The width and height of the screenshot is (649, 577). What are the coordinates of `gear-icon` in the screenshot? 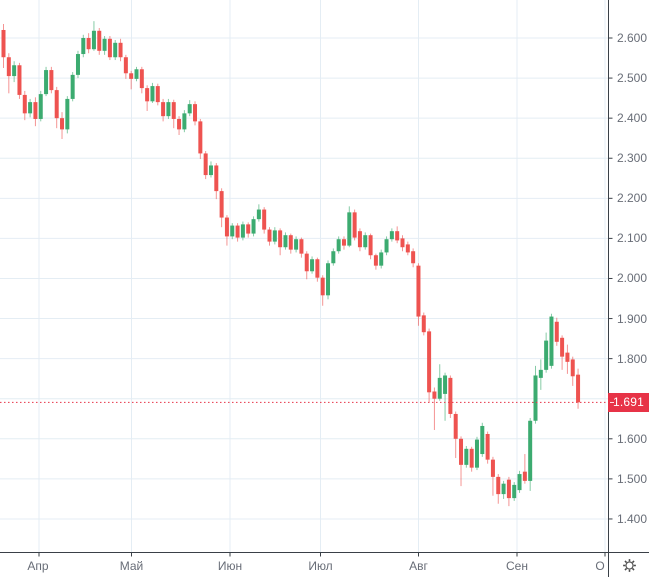 It's located at (629, 565).